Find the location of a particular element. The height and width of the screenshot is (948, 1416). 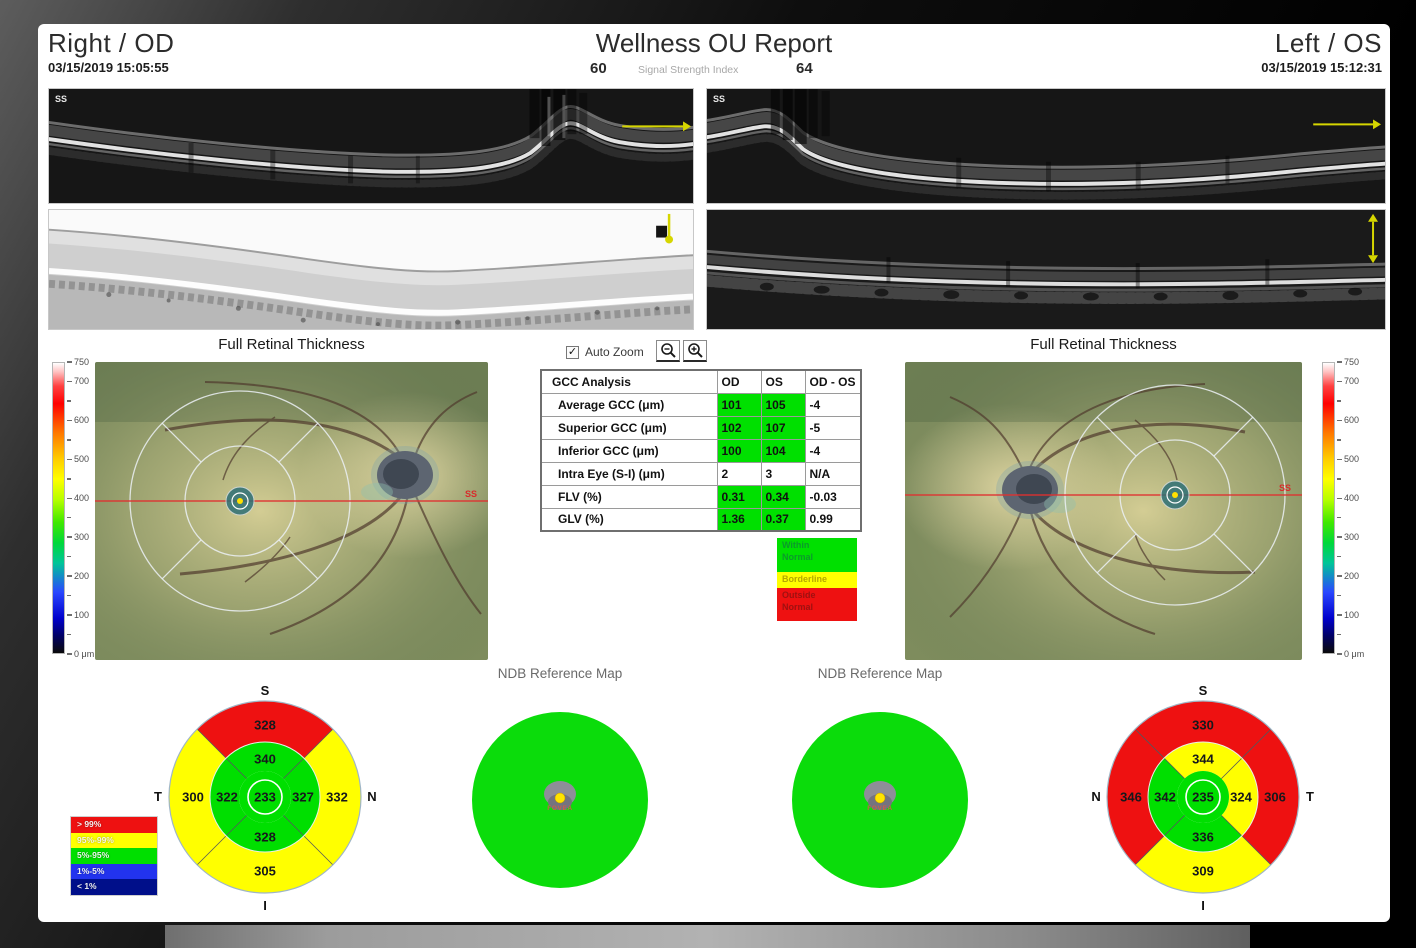

os-outer-right-sector is located at coordinates (1270, 797).